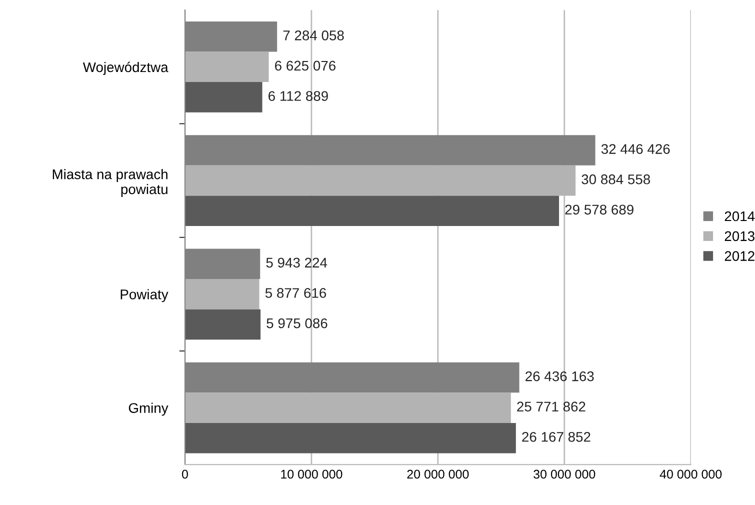  Describe the element at coordinates (438, 474) in the screenshot. I see `x-tick-label: 20 000 000` at that location.